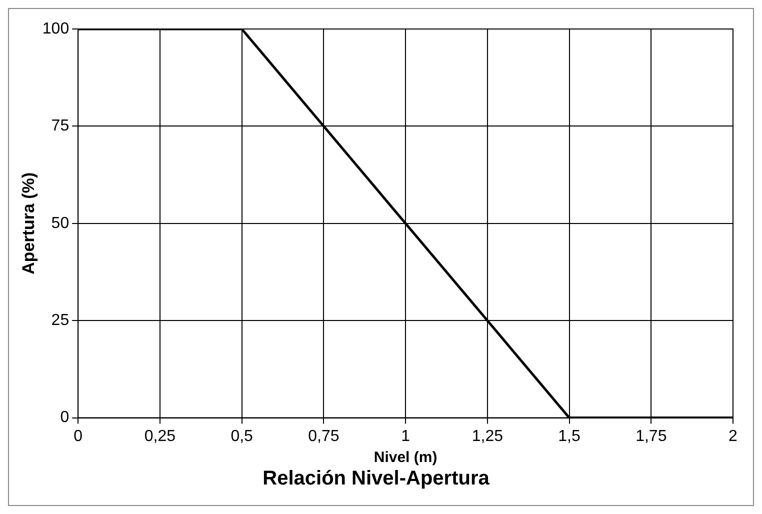 The height and width of the screenshot is (514, 762). Describe the element at coordinates (28, 223) in the screenshot. I see `y-axis-title: Apertura (%)` at that location.